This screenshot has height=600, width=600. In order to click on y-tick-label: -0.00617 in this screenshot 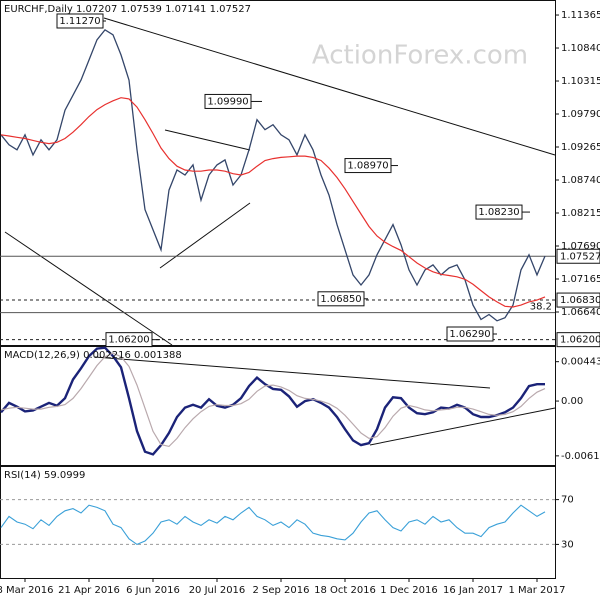, I will do `click(580, 456)`.